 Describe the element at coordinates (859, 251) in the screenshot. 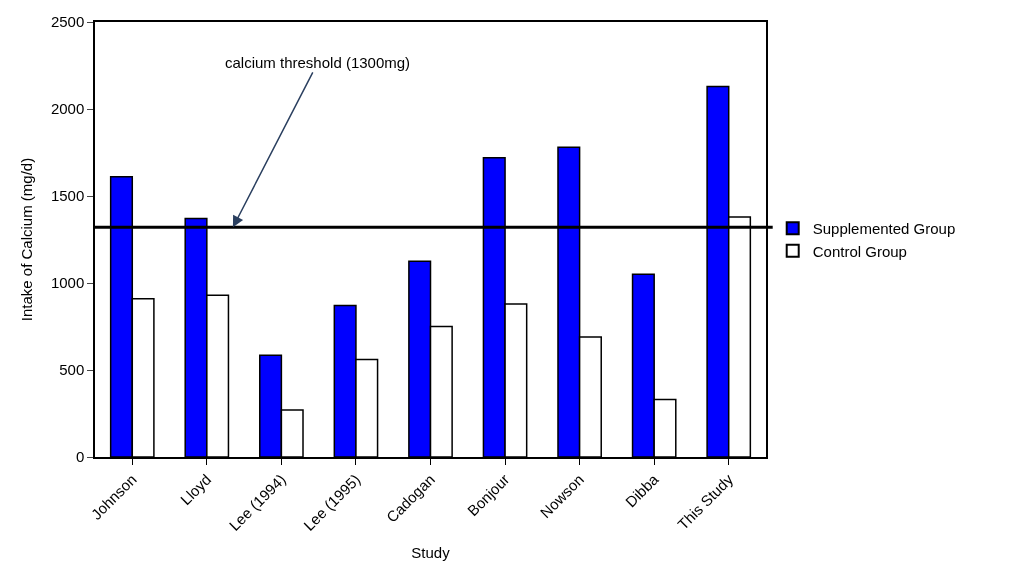

I see `legend-label: Control Group` at that location.